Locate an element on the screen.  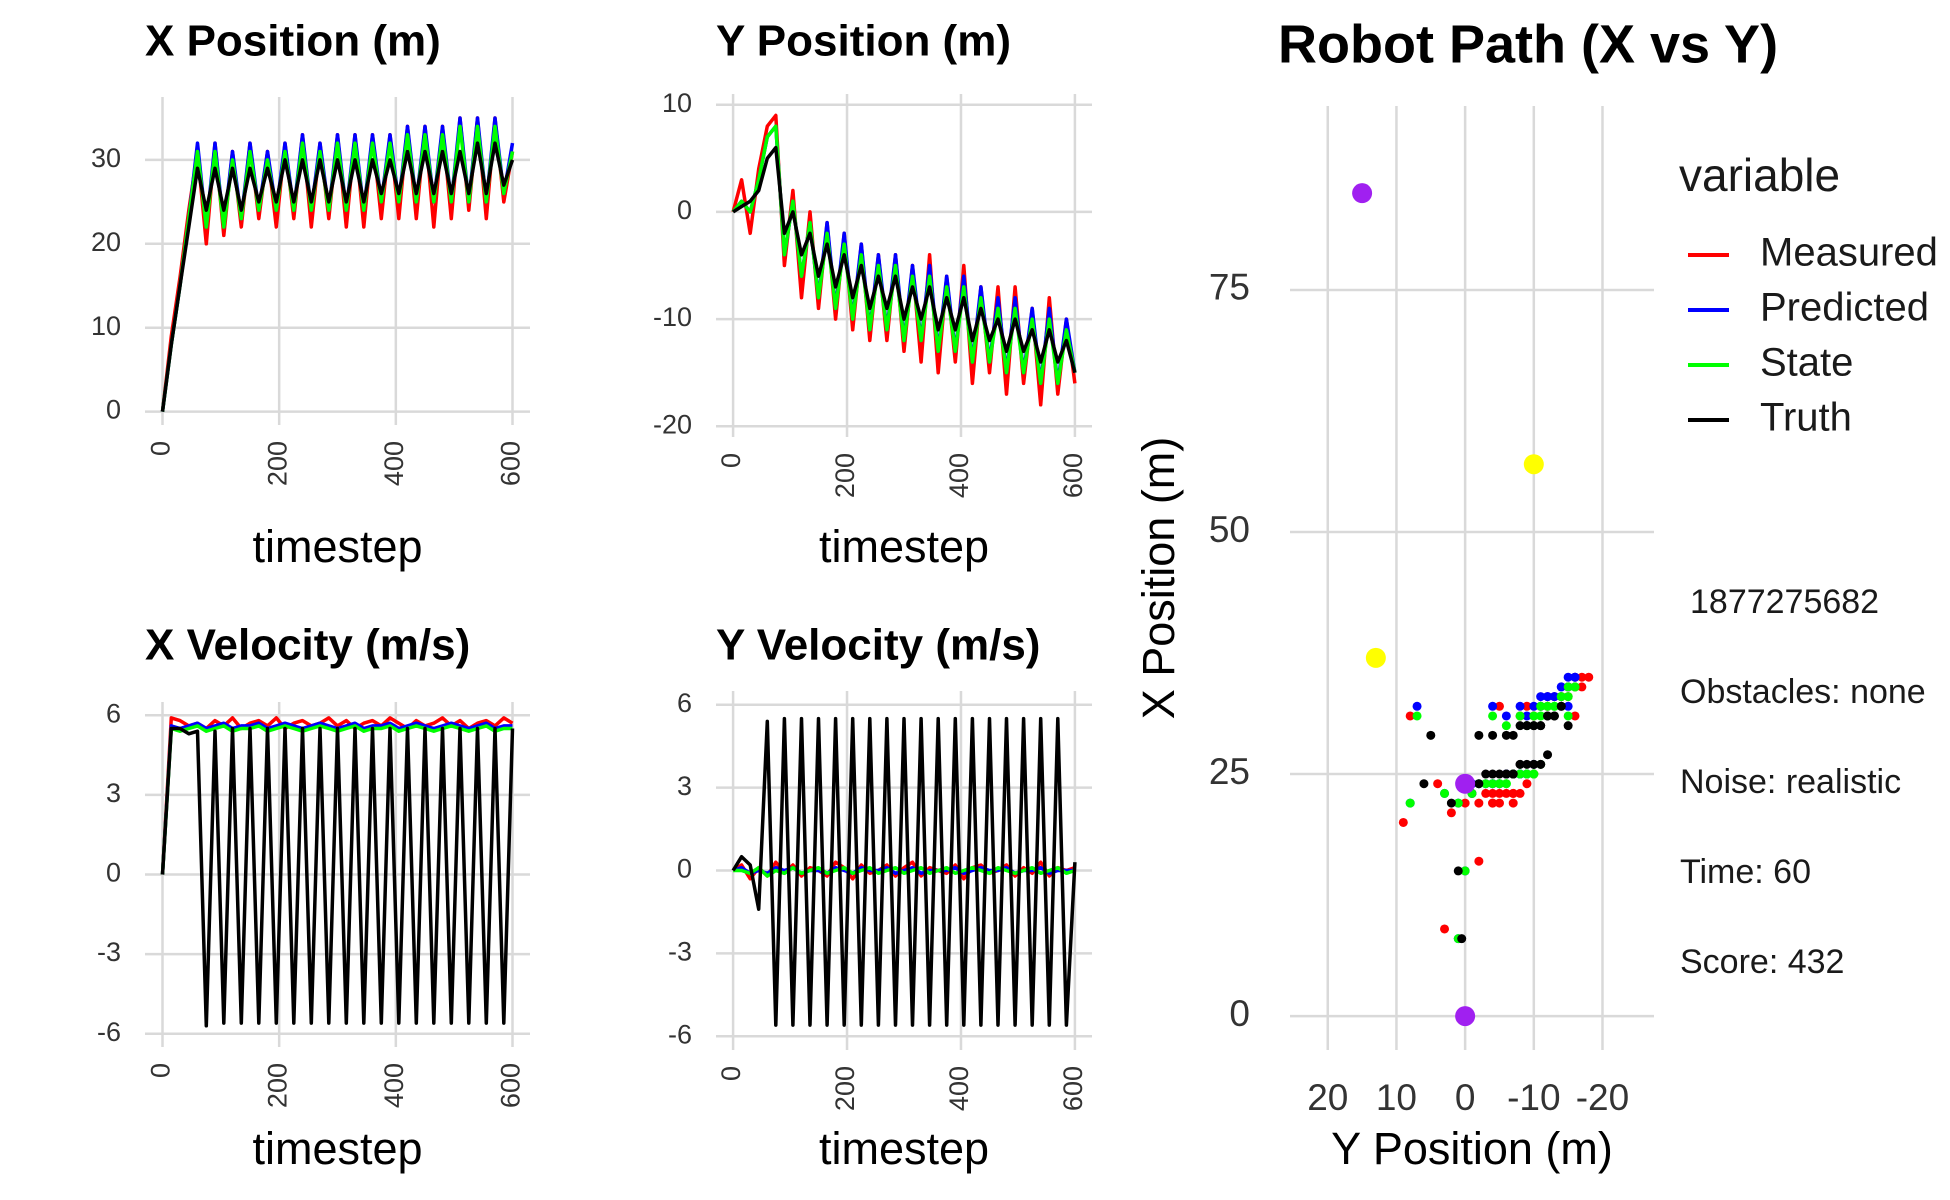
annotation: Time: 60 is located at coordinates (1745, 872).